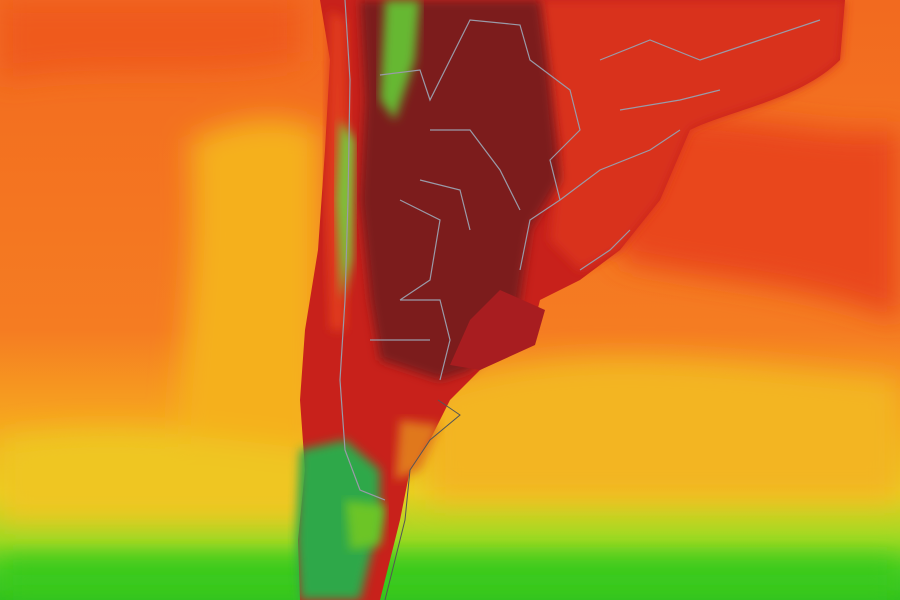 The width and height of the screenshot is (900, 600). What do you see at coordinates (345, 210) in the screenshot?
I see `andes-peaks` at bounding box center [345, 210].